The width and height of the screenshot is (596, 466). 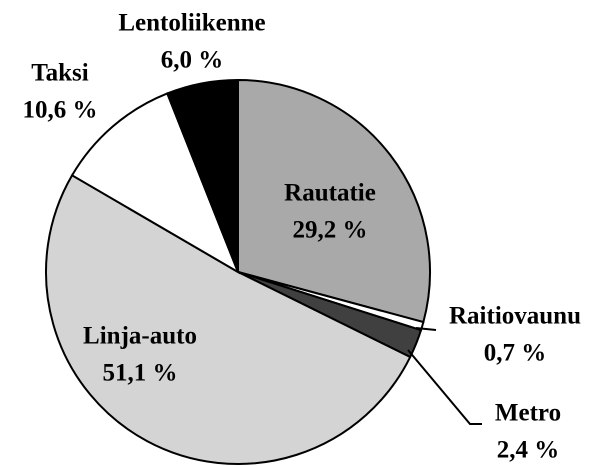 I want to click on slice-label: Linja-auto, so click(x=140, y=336).